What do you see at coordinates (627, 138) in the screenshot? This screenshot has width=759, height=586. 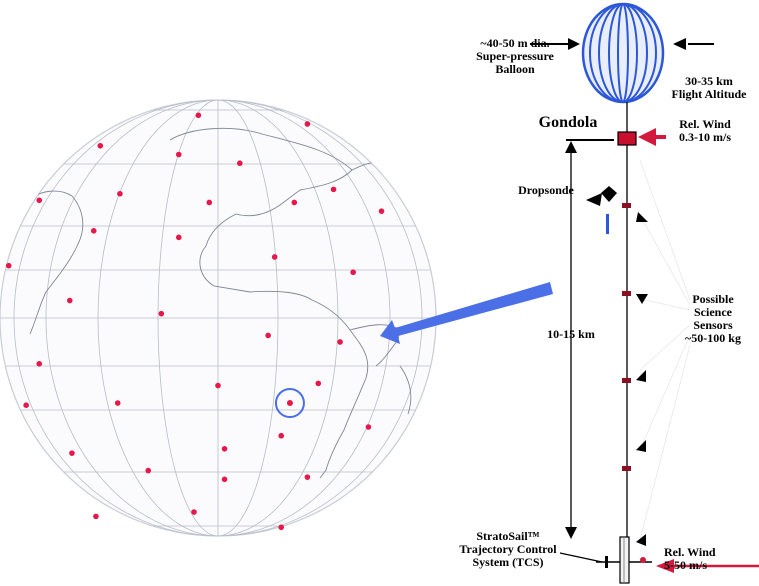 I see `gondola-box` at bounding box center [627, 138].